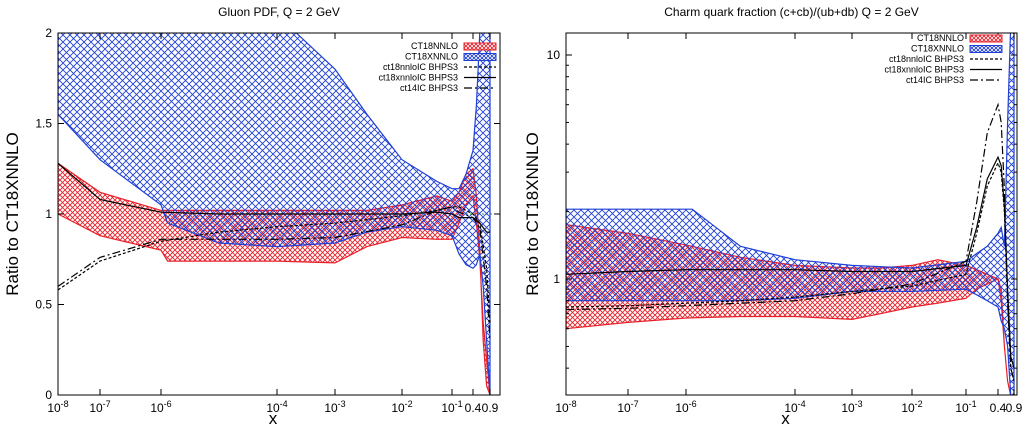  Describe the element at coordinates (554, 55) in the screenshot. I see `y-tick-label: 10` at that location.